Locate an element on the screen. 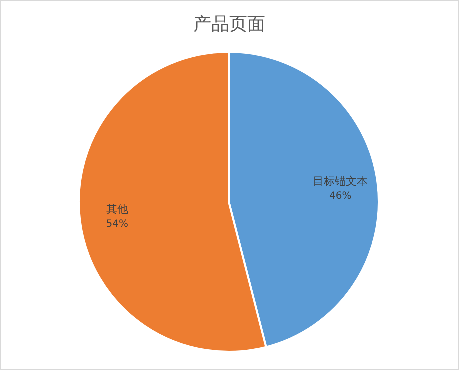 The height and width of the screenshot is (370, 459). data-label: 54% is located at coordinates (117, 224).